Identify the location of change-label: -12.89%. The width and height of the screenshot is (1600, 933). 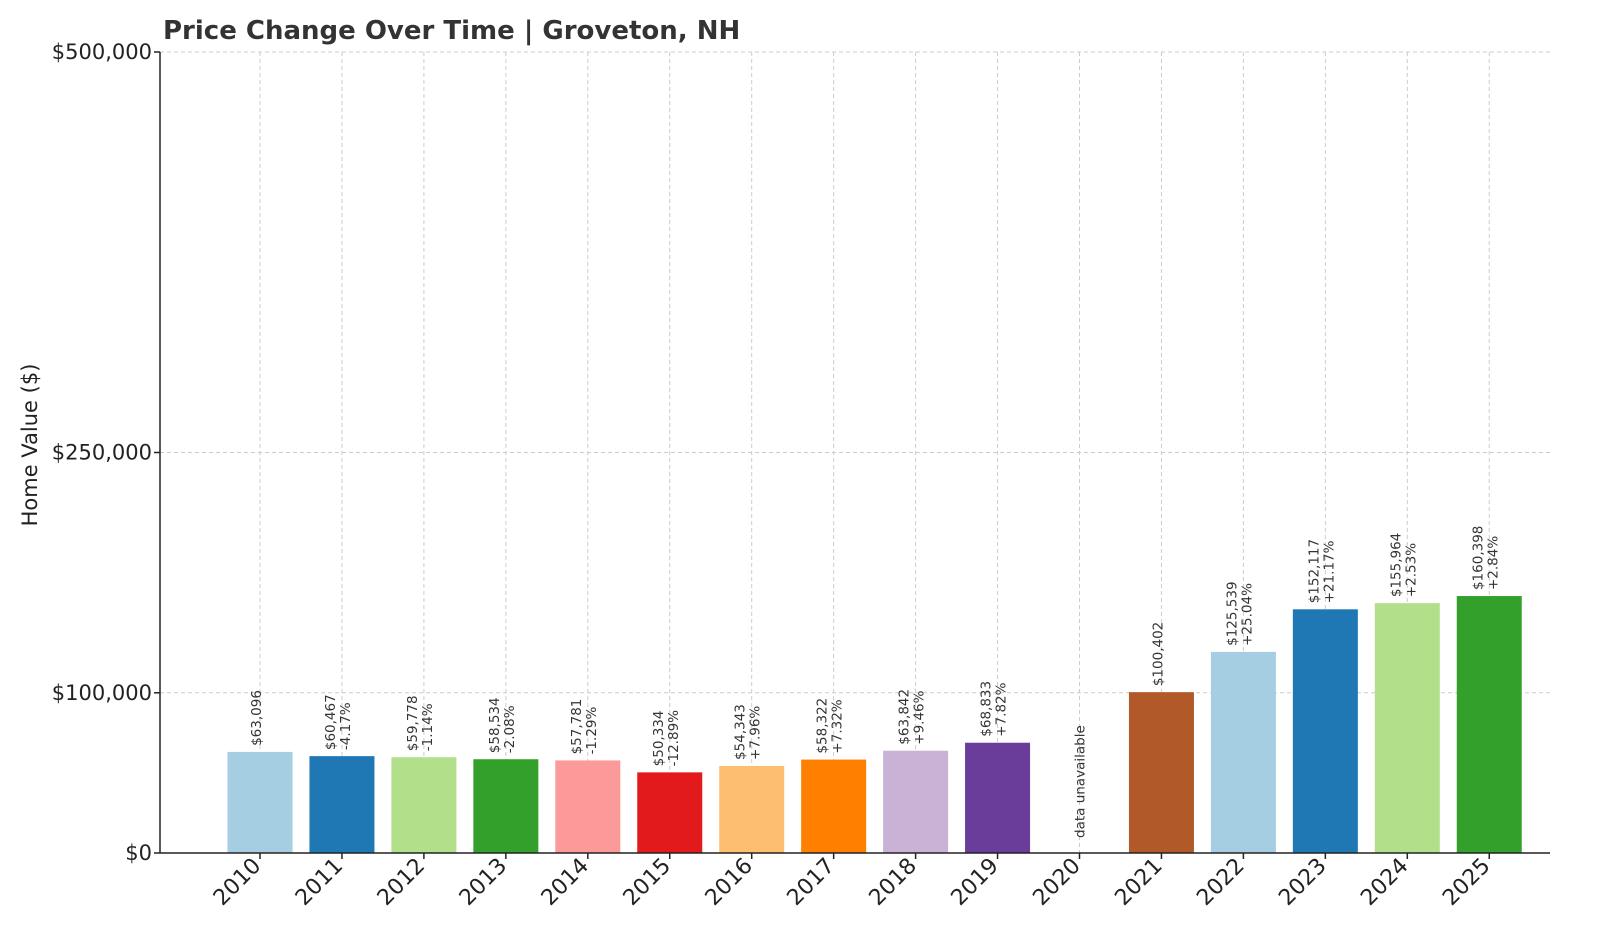
(674, 738).